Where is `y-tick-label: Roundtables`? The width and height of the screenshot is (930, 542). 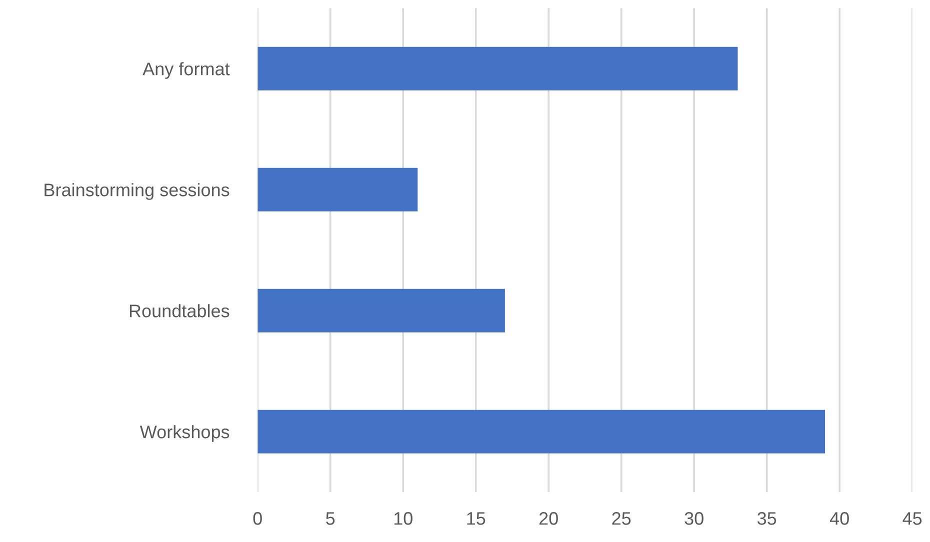
y-tick-label: Roundtables is located at coordinates (180, 311).